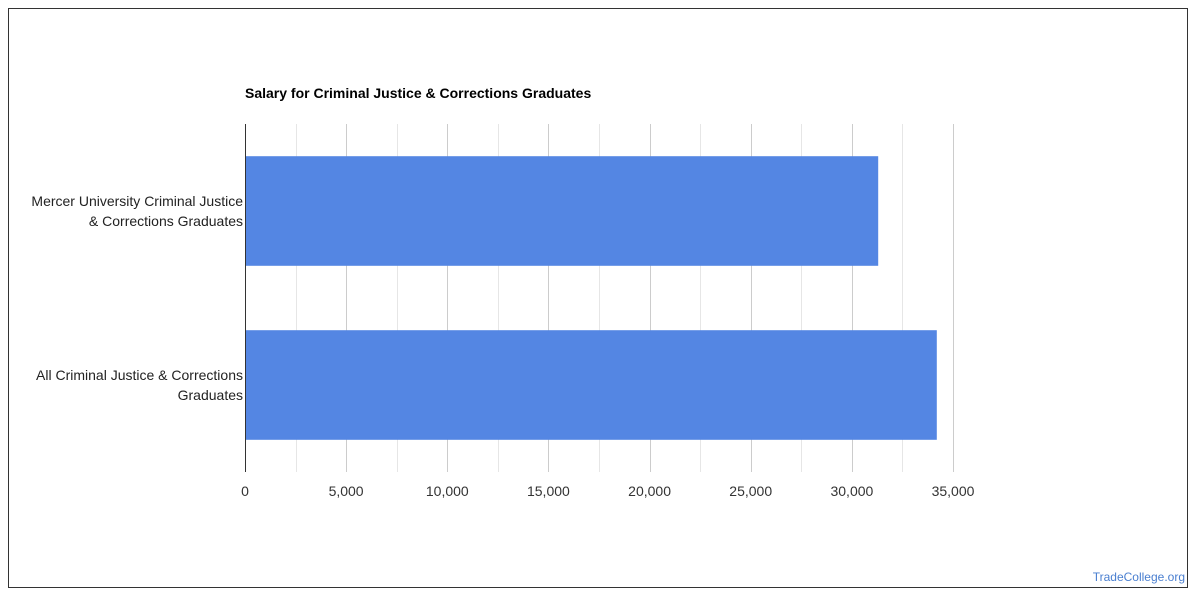  What do you see at coordinates (165, 221) in the screenshot?
I see `category-label-line: & Corrections Graduates` at bounding box center [165, 221].